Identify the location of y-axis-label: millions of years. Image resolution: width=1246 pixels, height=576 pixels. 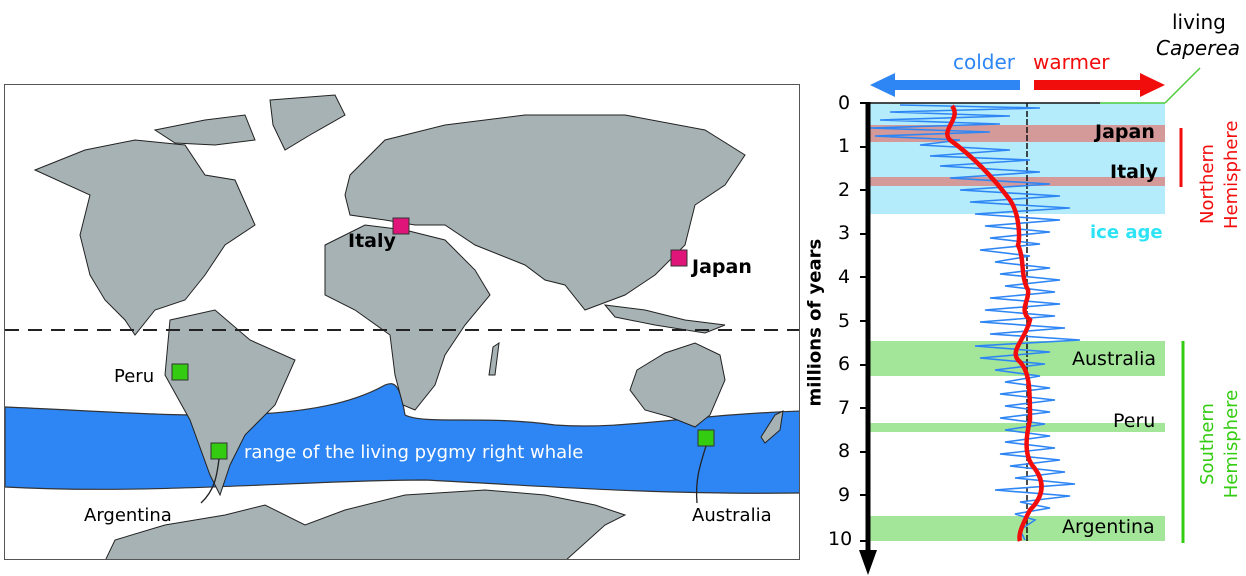
(815, 322).